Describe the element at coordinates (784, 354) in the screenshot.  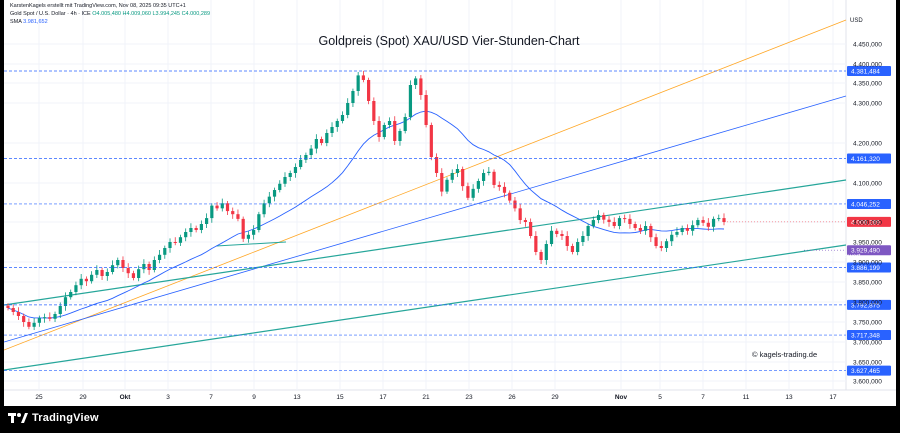
I see `watermark: © kagels-trading.de` at that location.